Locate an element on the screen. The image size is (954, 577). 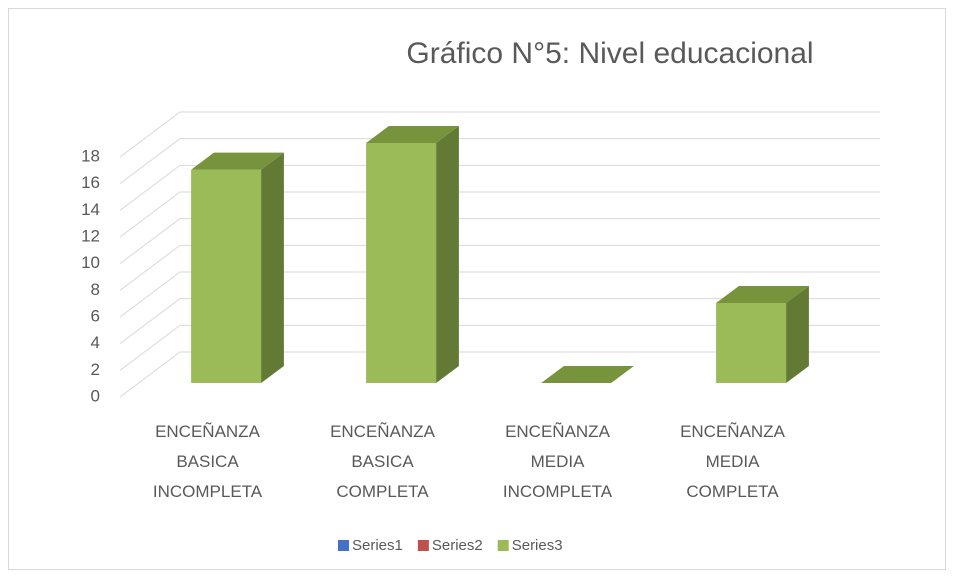
x-tick-label: ENCEÑANZA BASICA INCOMPLETA is located at coordinates (207, 461).